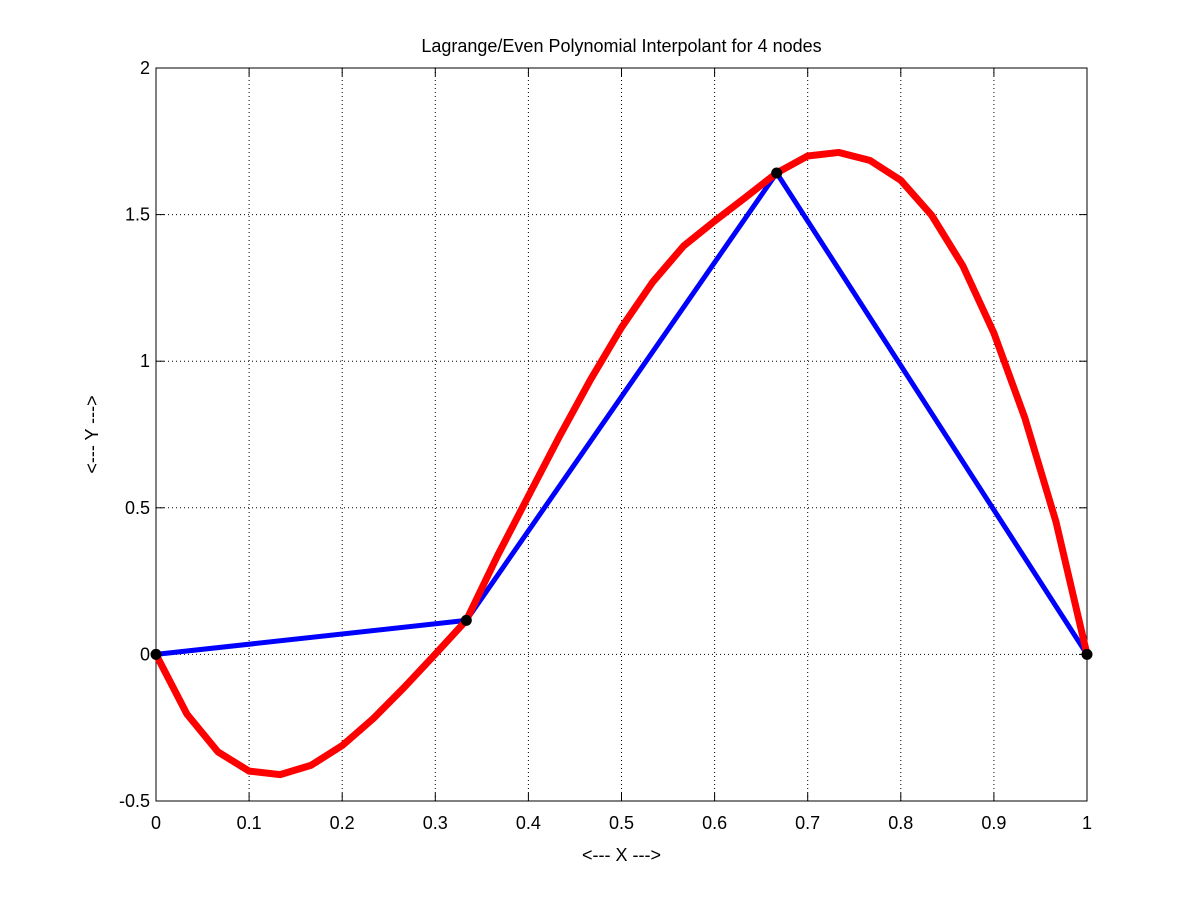 Image resolution: width=1200 pixels, height=906 pixels. Describe the element at coordinates (435, 823) in the screenshot. I see `x-tick-label: 0.3` at that location.